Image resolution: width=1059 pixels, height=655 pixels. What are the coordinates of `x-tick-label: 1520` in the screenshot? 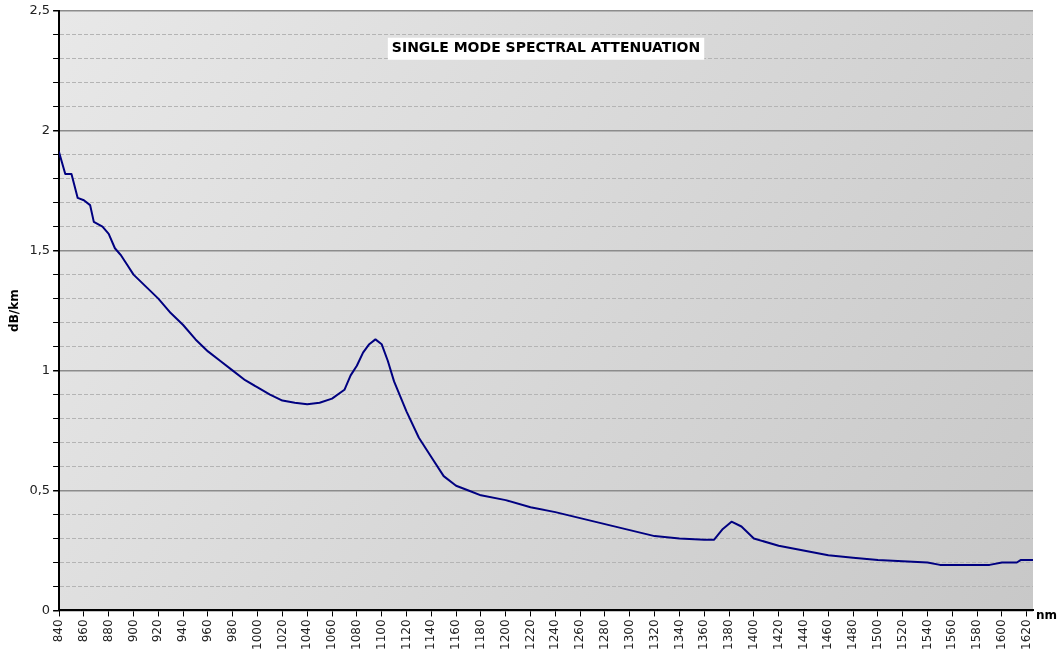 It's located at (901, 635).